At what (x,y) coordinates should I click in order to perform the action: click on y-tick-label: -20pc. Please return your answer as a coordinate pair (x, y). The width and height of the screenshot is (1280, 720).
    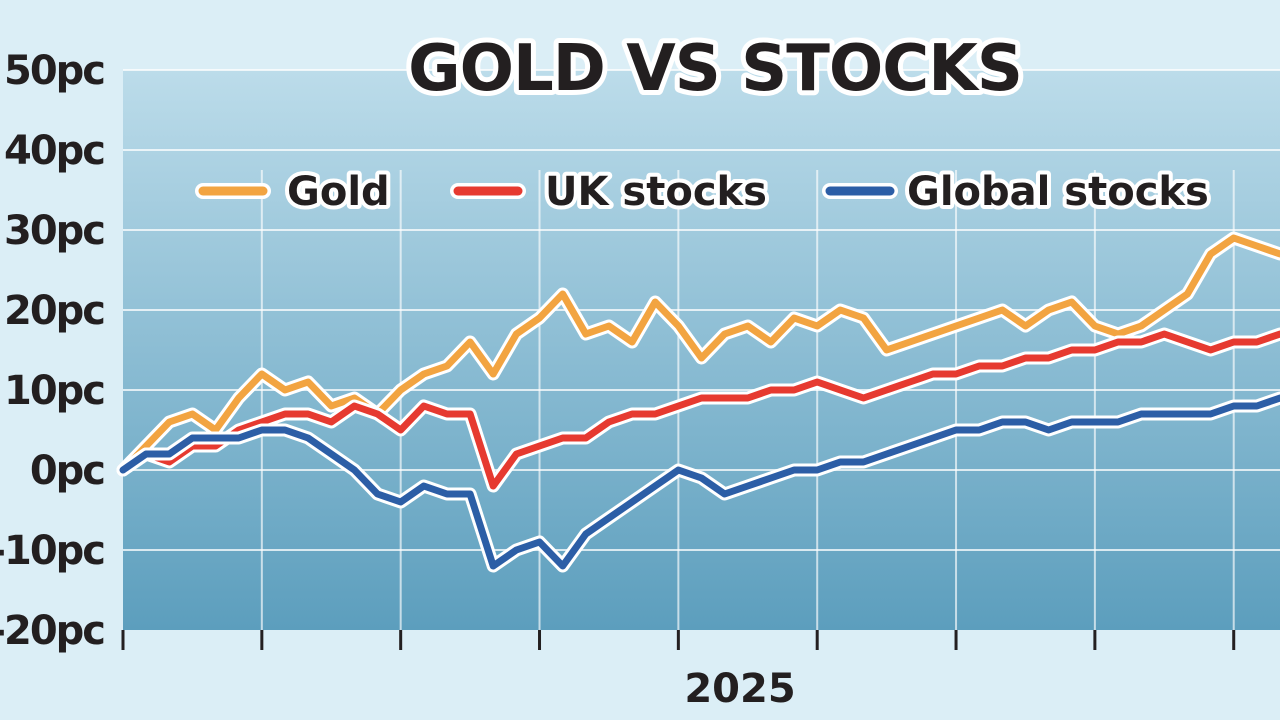
    Looking at the image, I should click on (52, 631).